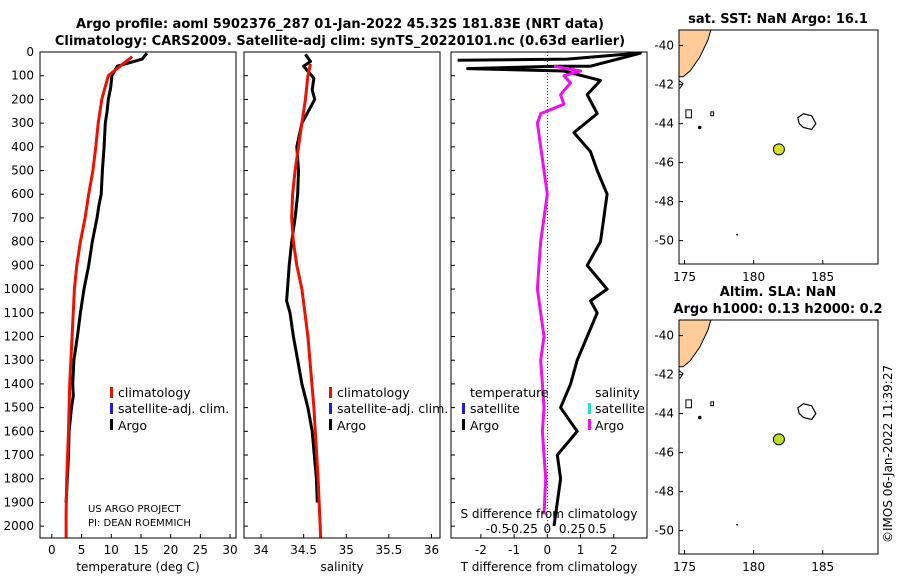 This screenshot has width=900, height=580. I want to click on s-tick-label: -0.5, so click(497, 529).